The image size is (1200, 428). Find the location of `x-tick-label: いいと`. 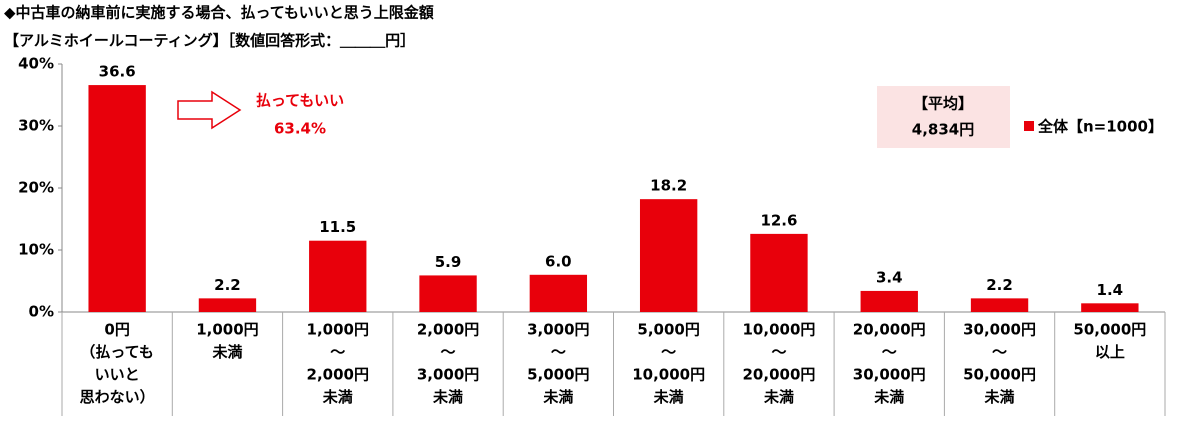

x-tick-label: いいと is located at coordinates (117, 375).